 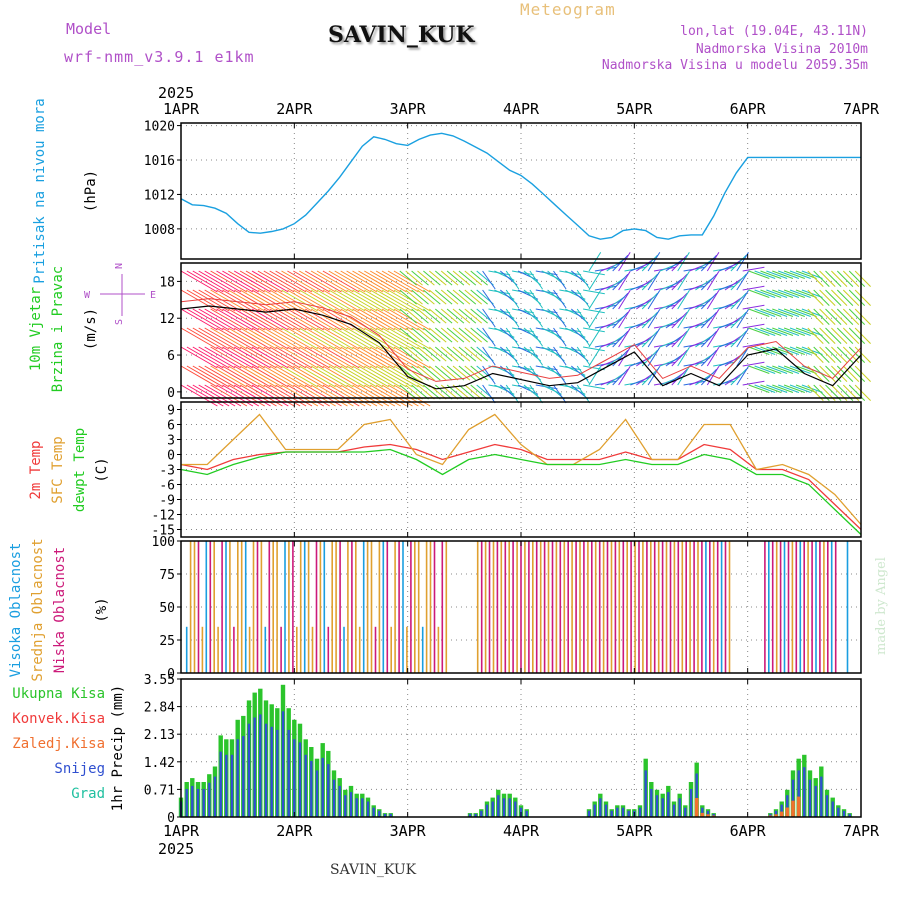 What do you see at coordinates (118, 748) in the screenshot?
I see `precip-ylabel: 1hr Precip (mm)` at bounding box center [118, 748].